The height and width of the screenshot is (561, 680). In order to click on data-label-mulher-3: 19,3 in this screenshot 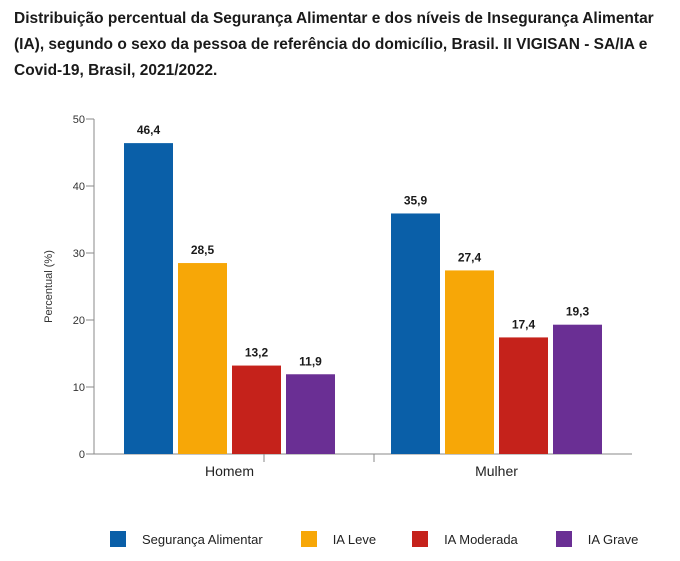, I will do `click(578, 312)`.